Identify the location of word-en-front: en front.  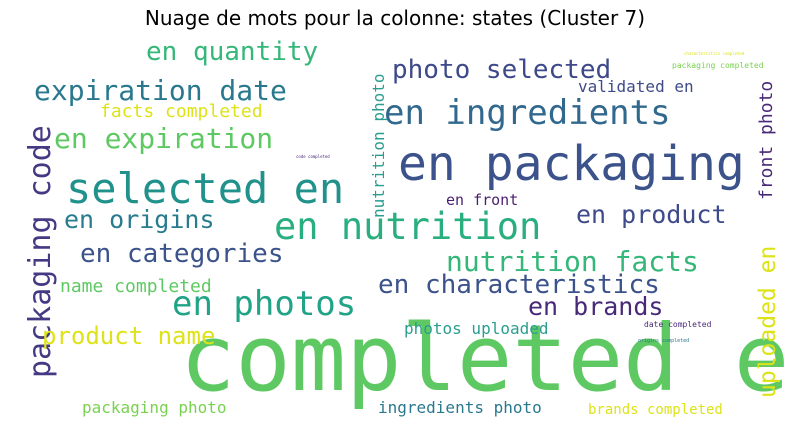
(482, 200).